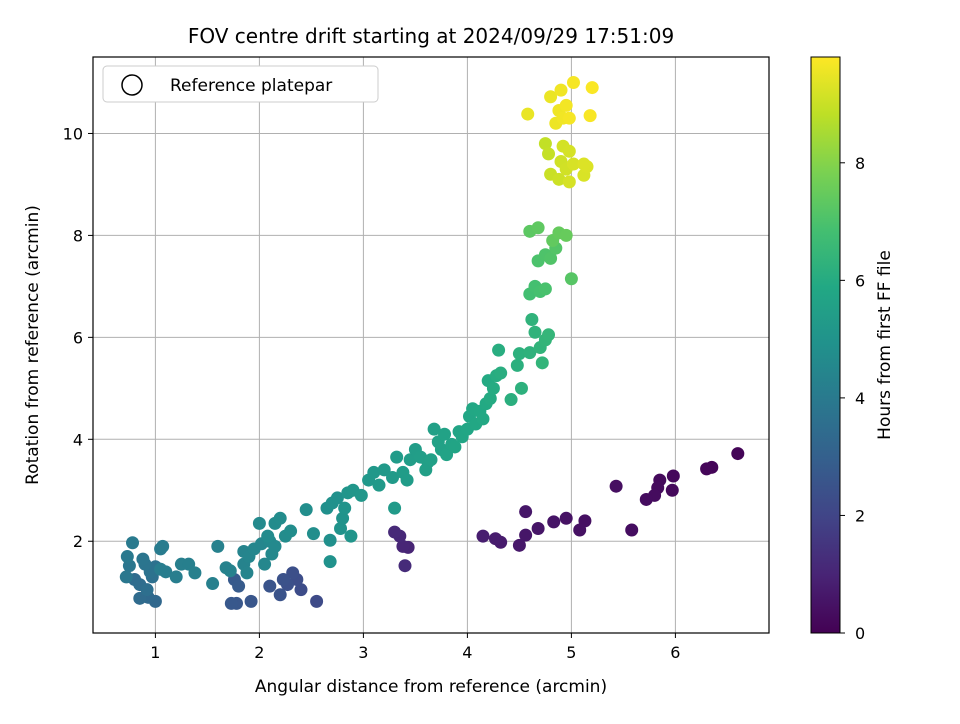 Image resolution: width=960 pixels, height=724 pixels. Describe the element at coordinates (860, 163) in the screenshot. I see `colorbar-tick-label: 8` at that location.